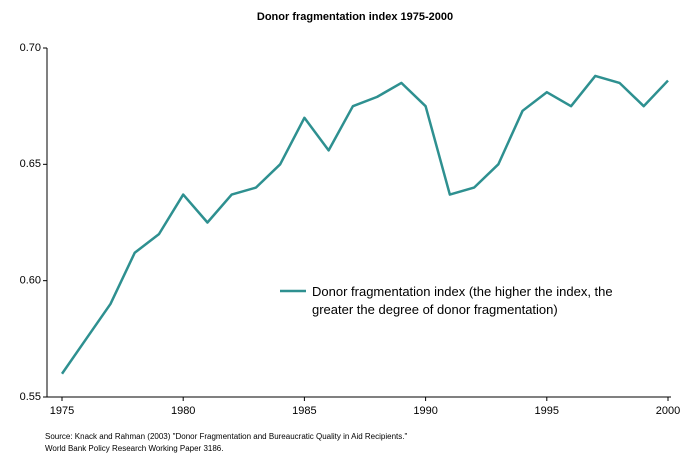 The width and height of the screenshot is (684, 463). What do you see at coordinates (30, 164) in the screenshot?
I see `y-tick-label: 0.65` at bounding box center [30, 164].